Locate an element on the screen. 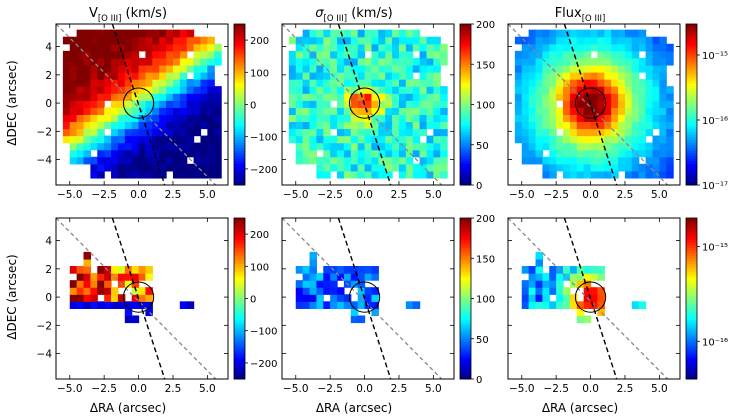  panel-frame is located at coordinates (594, 298).